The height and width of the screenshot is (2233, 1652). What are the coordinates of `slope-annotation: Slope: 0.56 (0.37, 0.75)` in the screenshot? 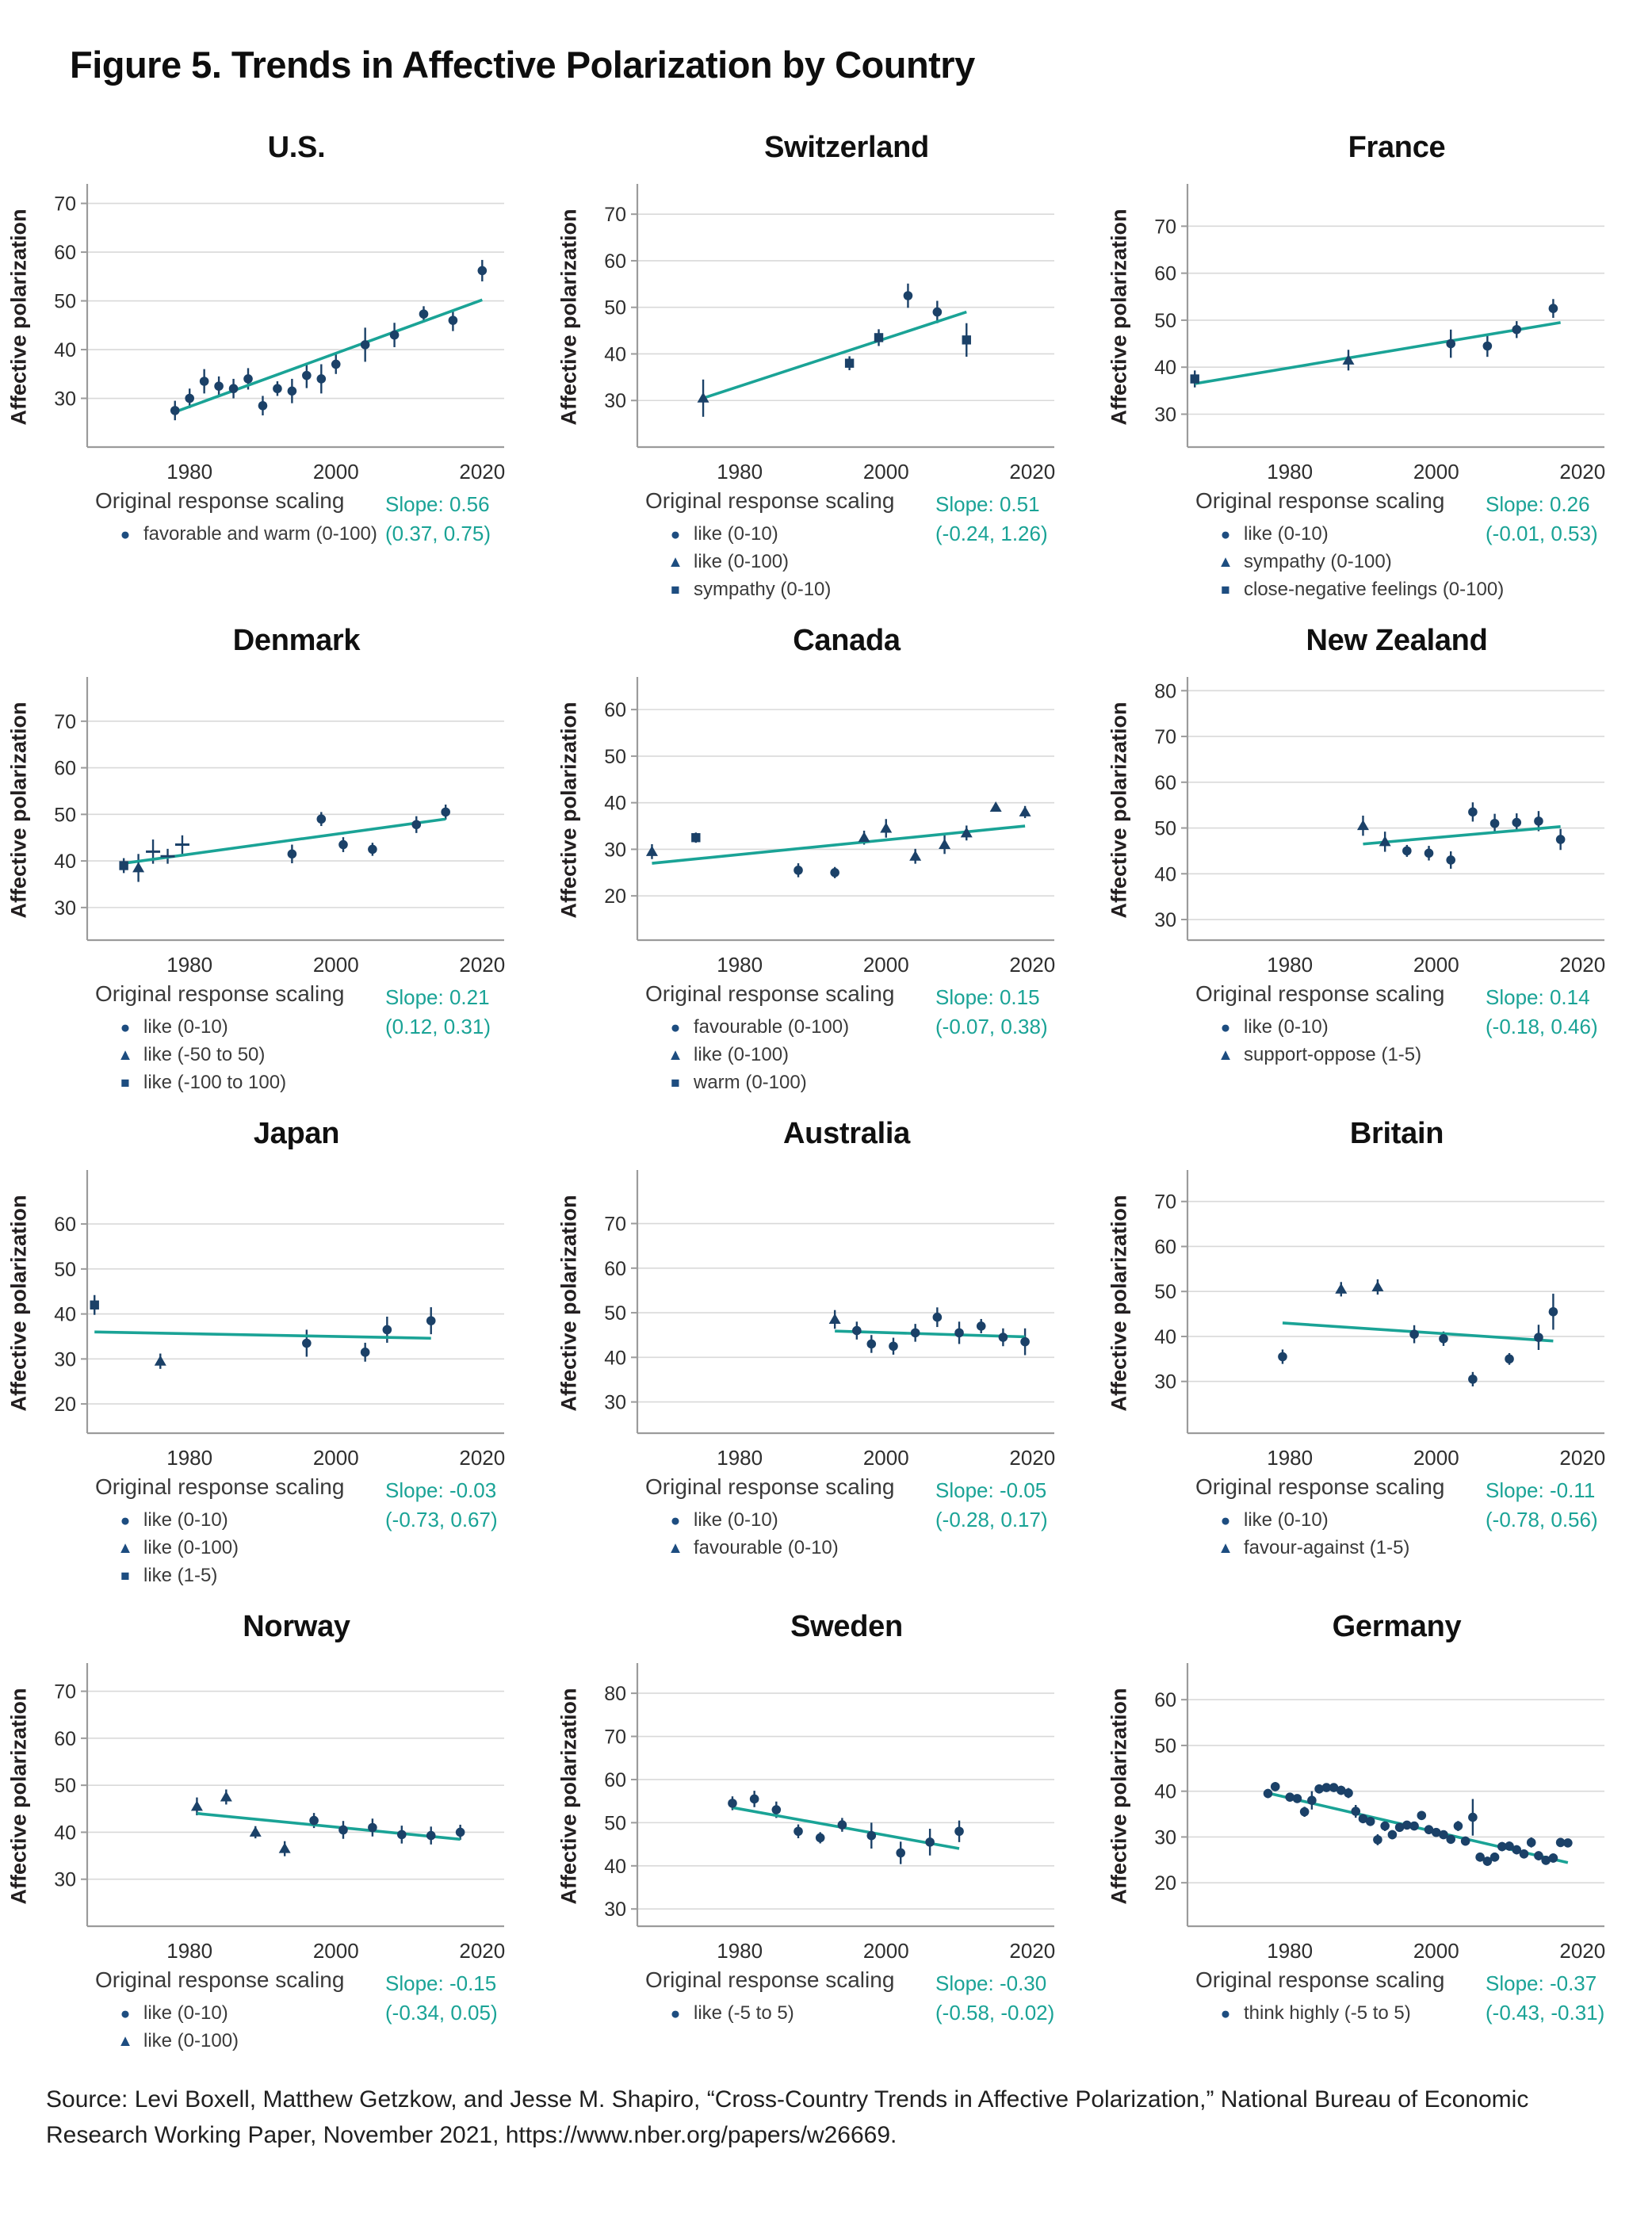 It's located at (438, 518).